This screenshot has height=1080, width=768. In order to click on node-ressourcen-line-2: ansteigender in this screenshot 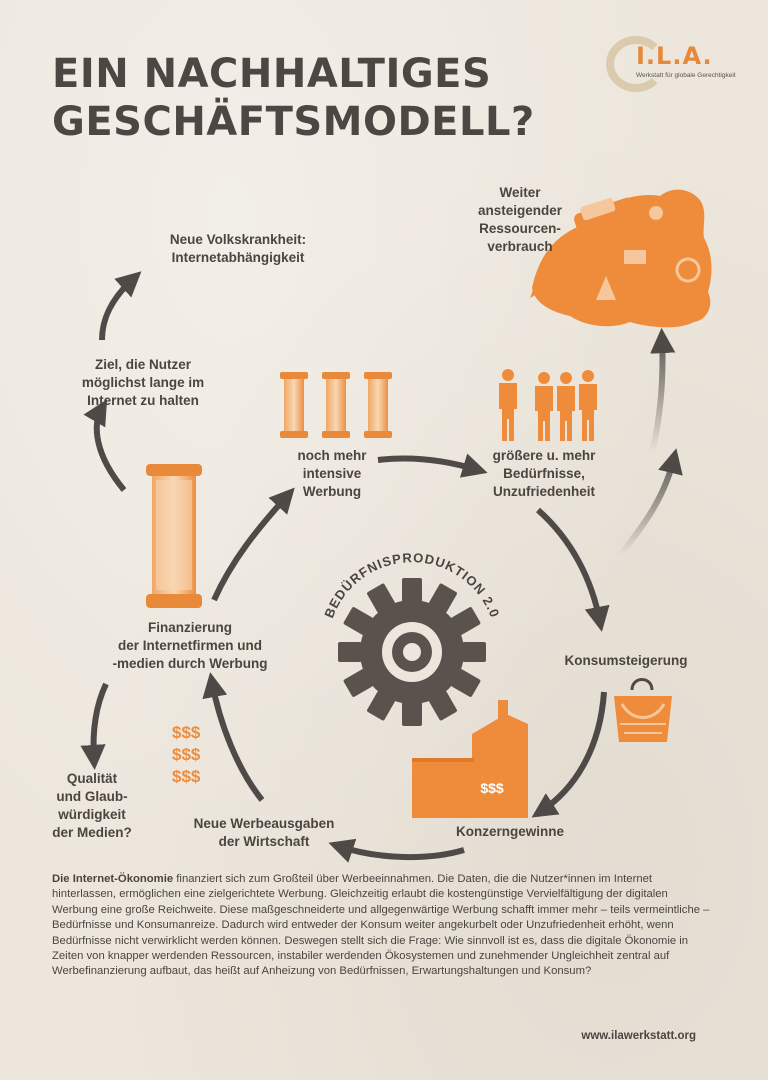, I will do `click(520, 210)`.